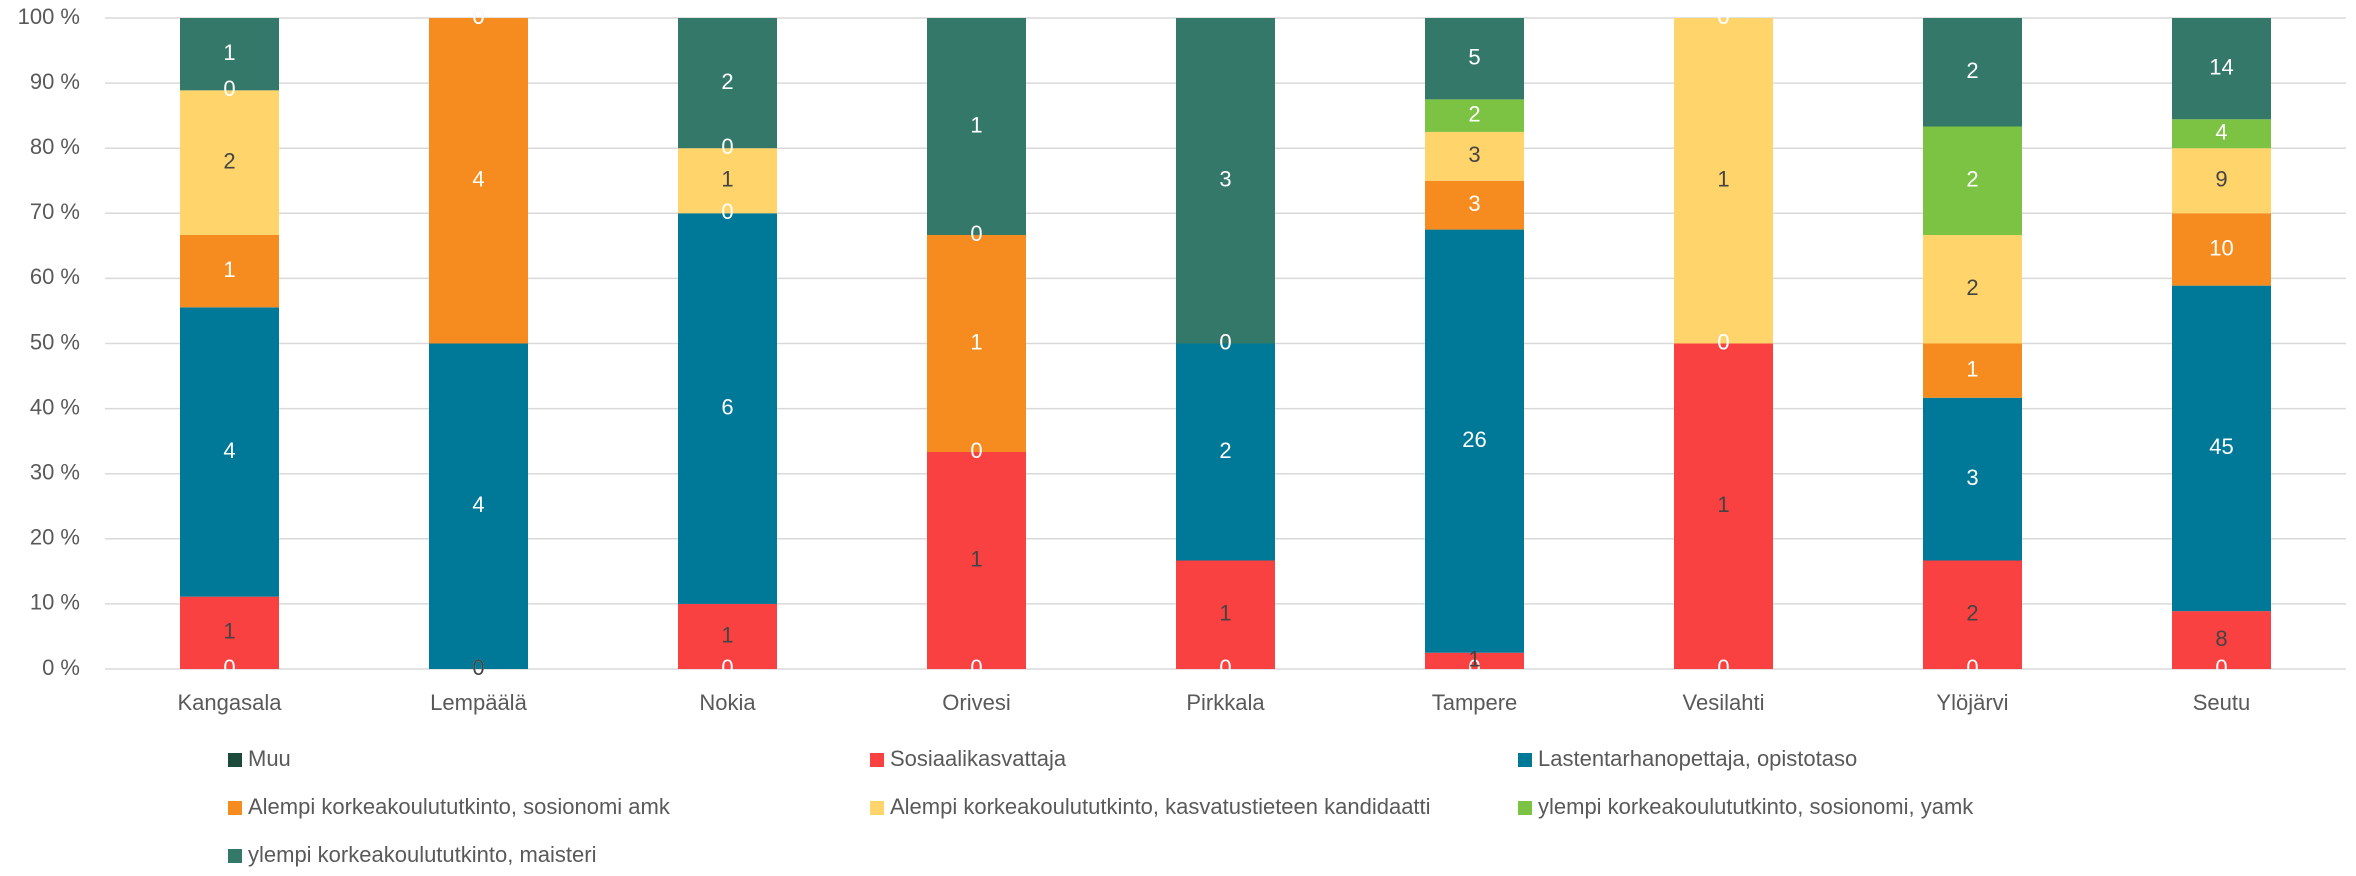 This screenshot has width=2356, height=876. Describe the element at coordinates (55, 341) in the screenshot. I see `y-tick-label: 50 %` at that location.